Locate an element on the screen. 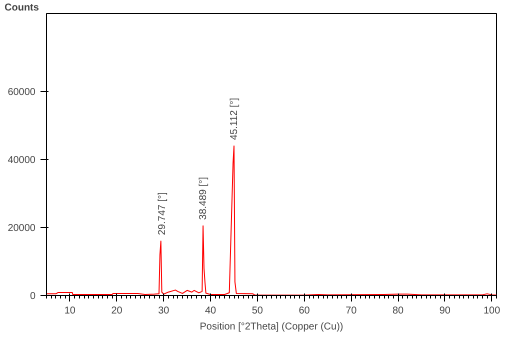 This screenshot has height=337, width=512. annotation: 45.112 [°] is located at coordinates (234, 119).